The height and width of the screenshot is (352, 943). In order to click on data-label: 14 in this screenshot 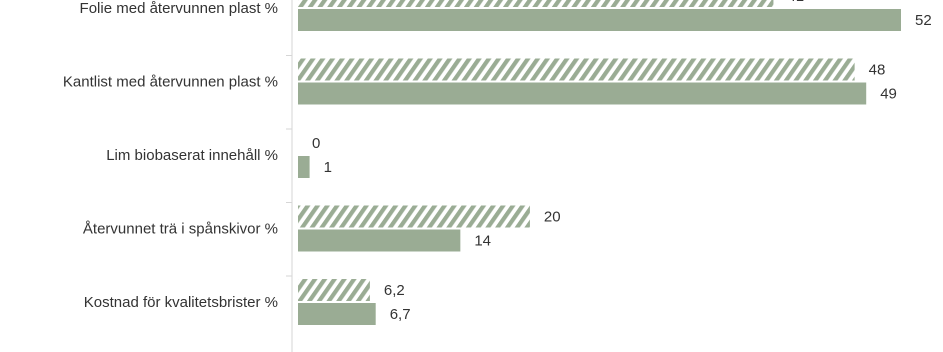, I will do `click(482, 241)`.